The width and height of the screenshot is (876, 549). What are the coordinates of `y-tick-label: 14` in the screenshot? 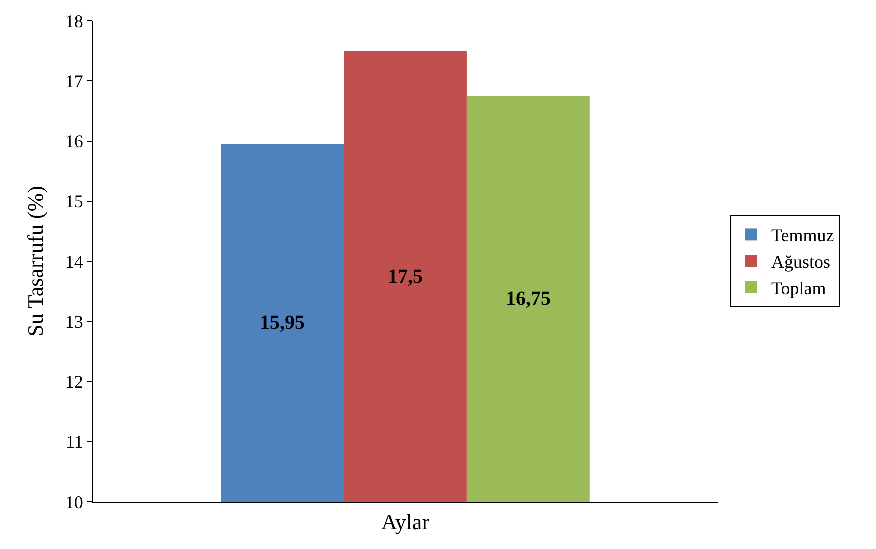 It's located at (74, 262).